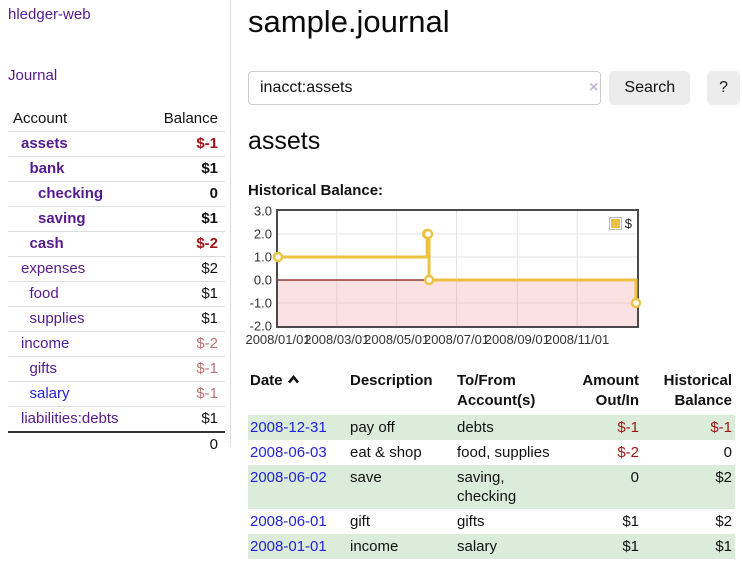 The image size is (742, 582). Describe the element at coordinates (49, 393) in the screenshot. I see `account-link: salary` at that location.